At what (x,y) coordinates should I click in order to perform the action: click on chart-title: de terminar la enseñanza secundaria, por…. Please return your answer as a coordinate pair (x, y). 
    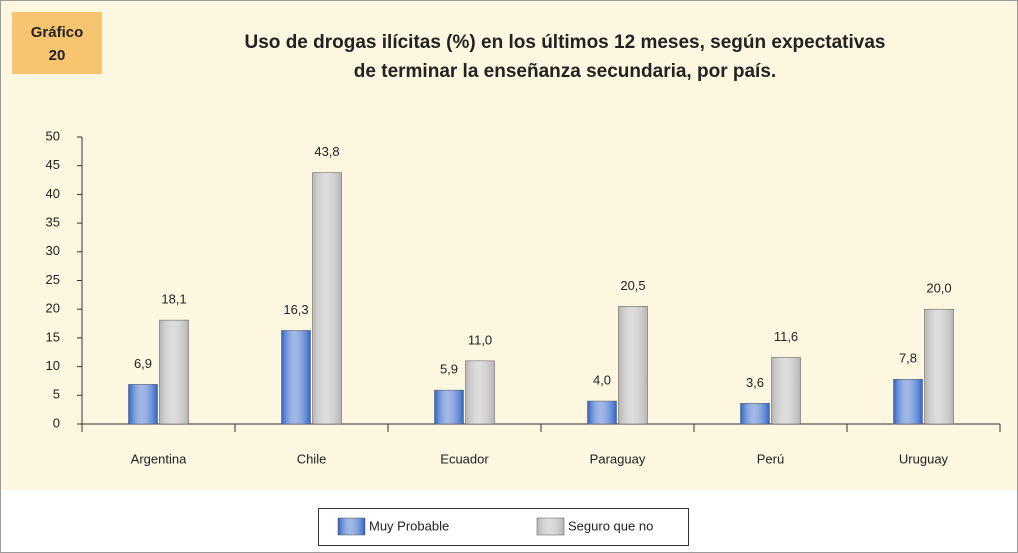
    Looking at the image, I should click on (565, 71).